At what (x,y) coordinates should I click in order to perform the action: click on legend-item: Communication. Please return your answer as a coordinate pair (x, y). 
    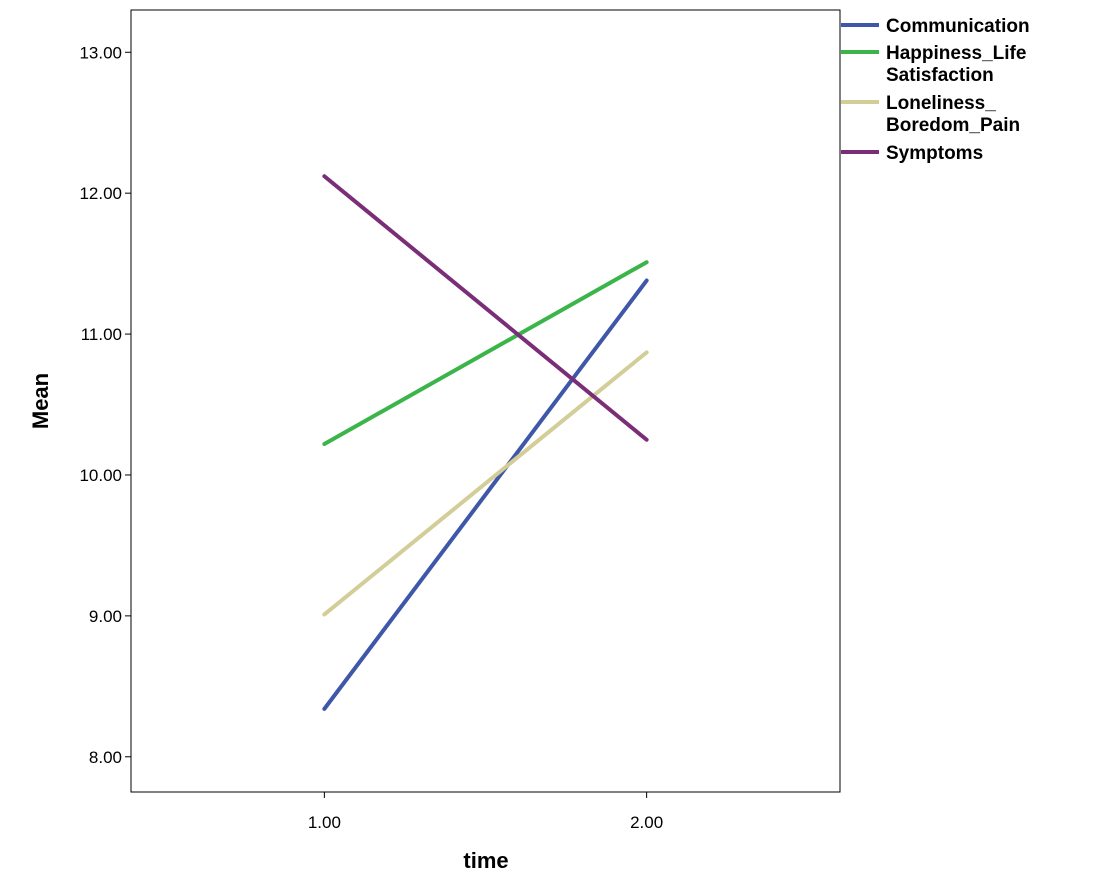
    Looking at the image, I should click on (935, 26).